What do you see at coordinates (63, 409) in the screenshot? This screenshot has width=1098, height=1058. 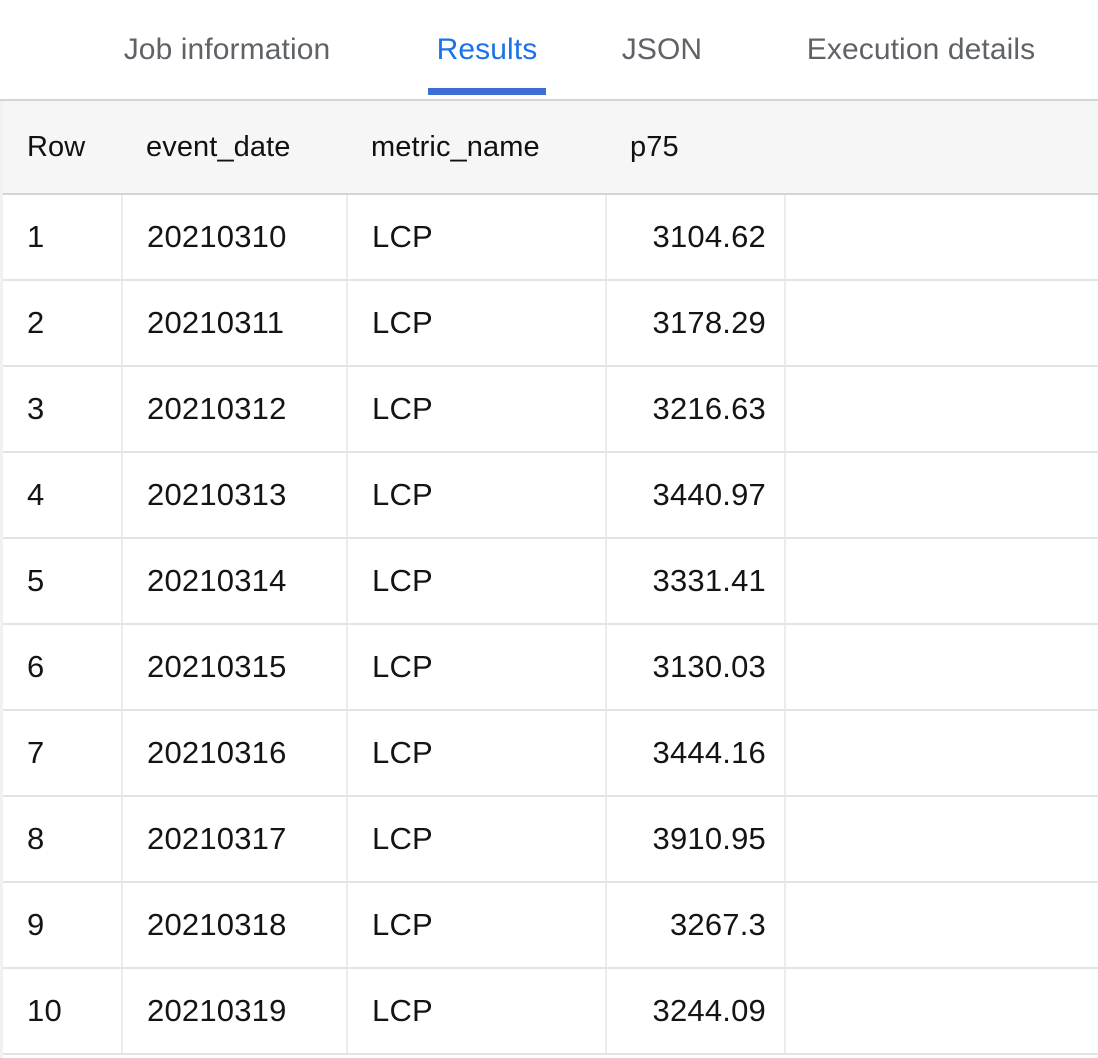 I see `cell-row: 3` at bounding box center [63, 409].